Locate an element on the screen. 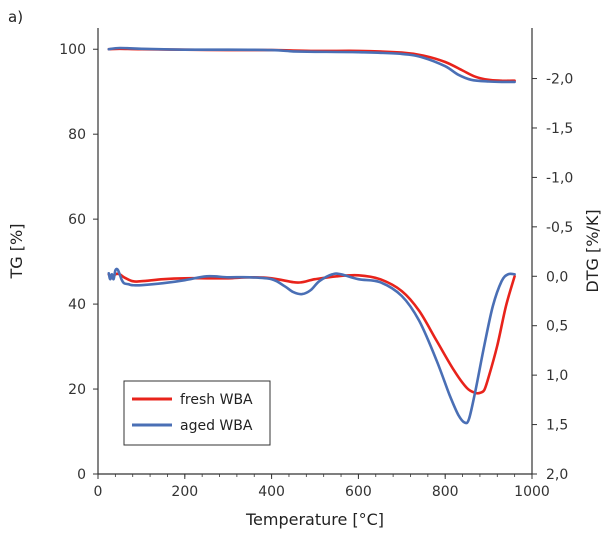 The width and height of the screenshot is (609, 535). x-tick-label: 800 is located at coordinates (445, 492).